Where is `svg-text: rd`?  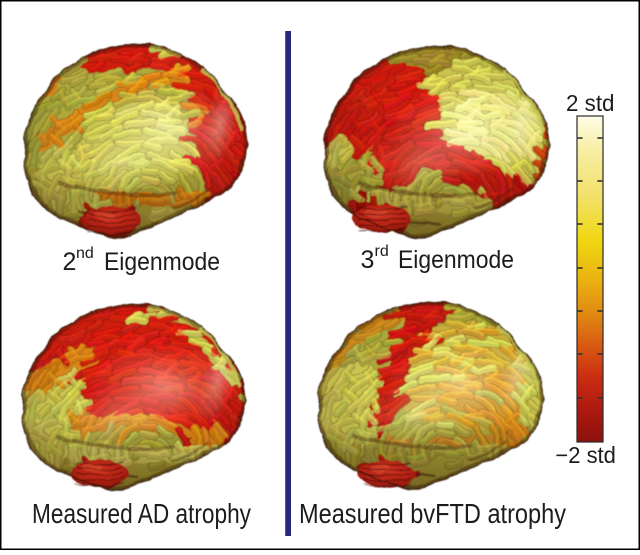 svg-text: rd is located at coordinates (382, 251).